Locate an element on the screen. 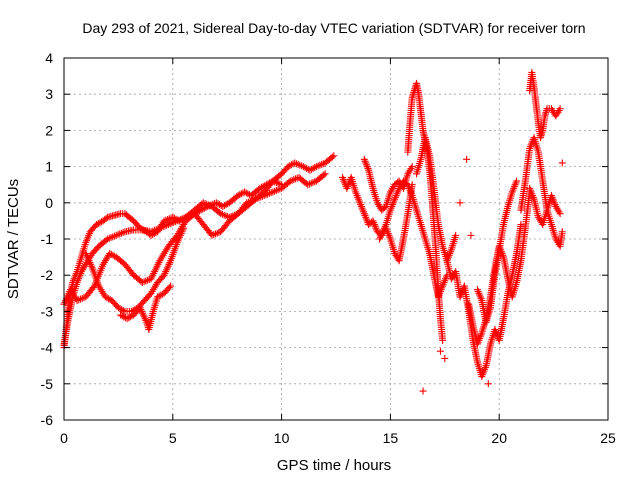 This screenshot has width=640, height=480. y-tick-label: -3 is located at coordinates (47, 311).